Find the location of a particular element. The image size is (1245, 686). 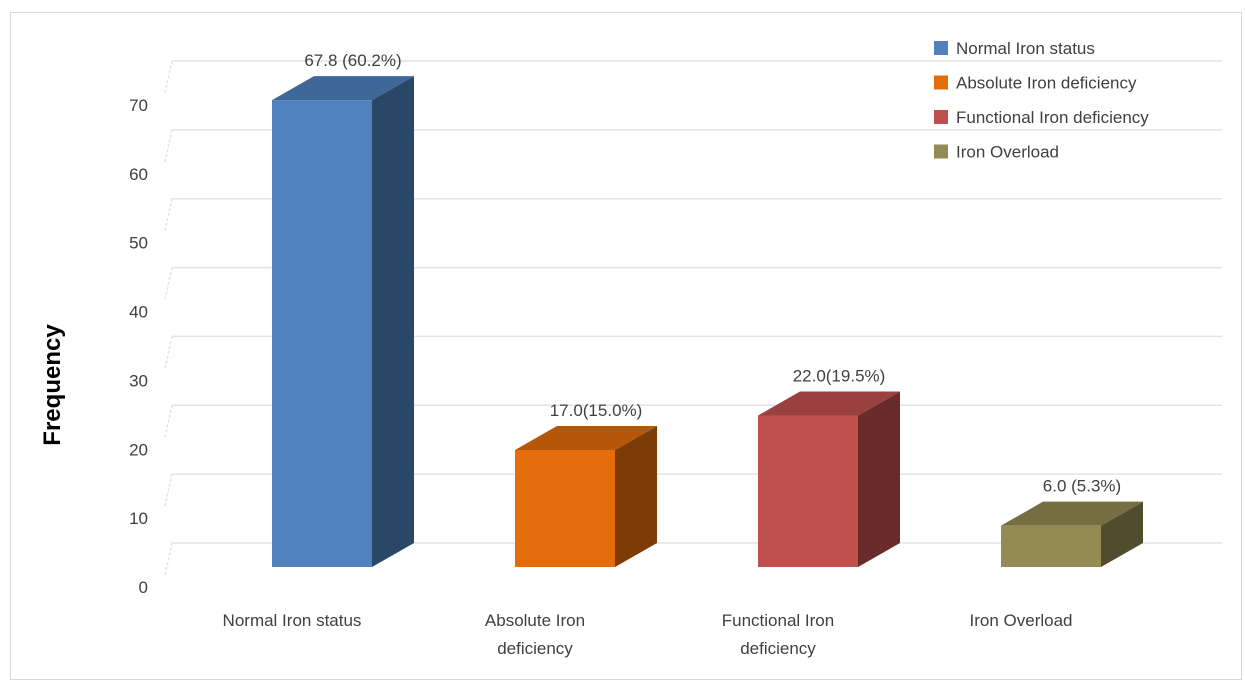

legend-label: Normal Iron status is located at coordinates (1025, 48).